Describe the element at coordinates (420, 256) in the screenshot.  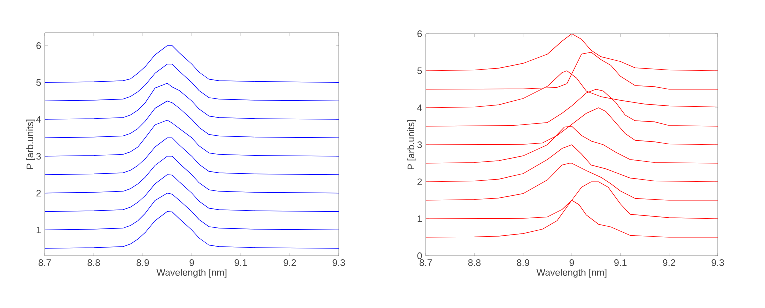
I see `y-tick-label: 0` at that location.